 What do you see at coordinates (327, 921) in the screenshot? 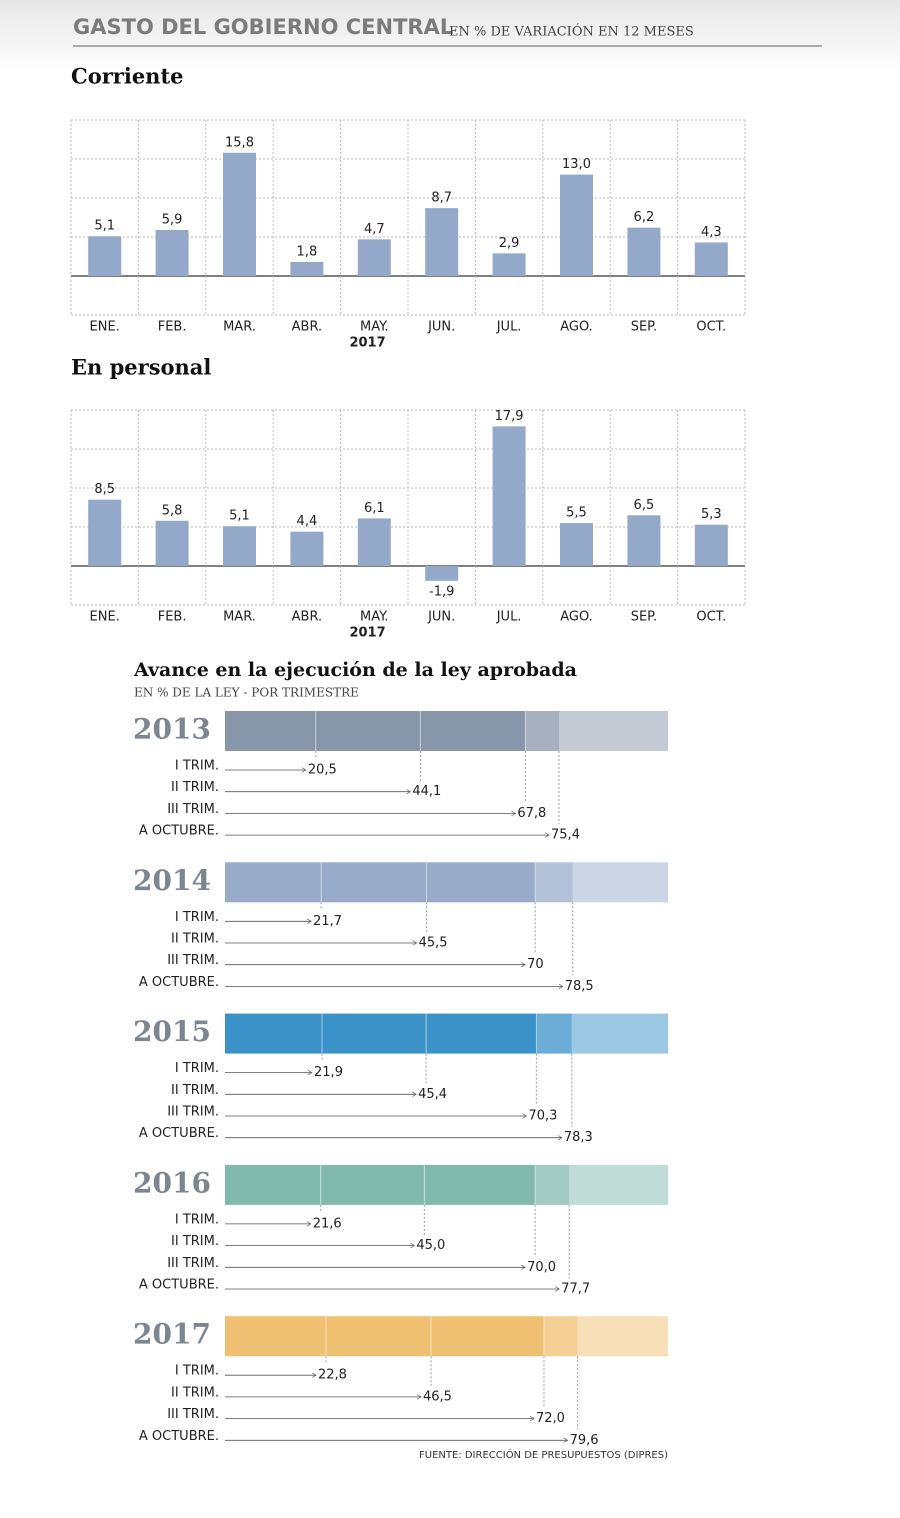
I see `value-label: 21,7` at bounding box center [327, 921].